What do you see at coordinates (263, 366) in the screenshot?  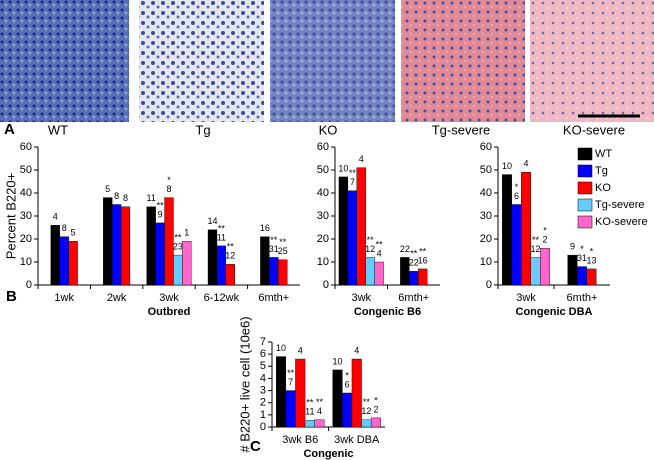 I see `y-tick-label: 5` at bounding box center [263, 366].